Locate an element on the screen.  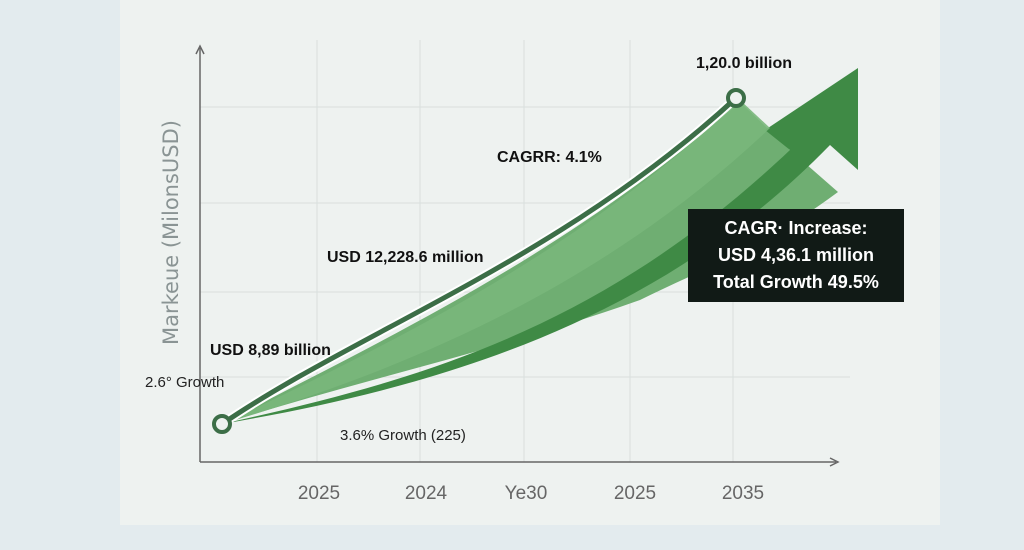
summary-line-3: Total Growth 49.5% is located at coordinates (796, 282).